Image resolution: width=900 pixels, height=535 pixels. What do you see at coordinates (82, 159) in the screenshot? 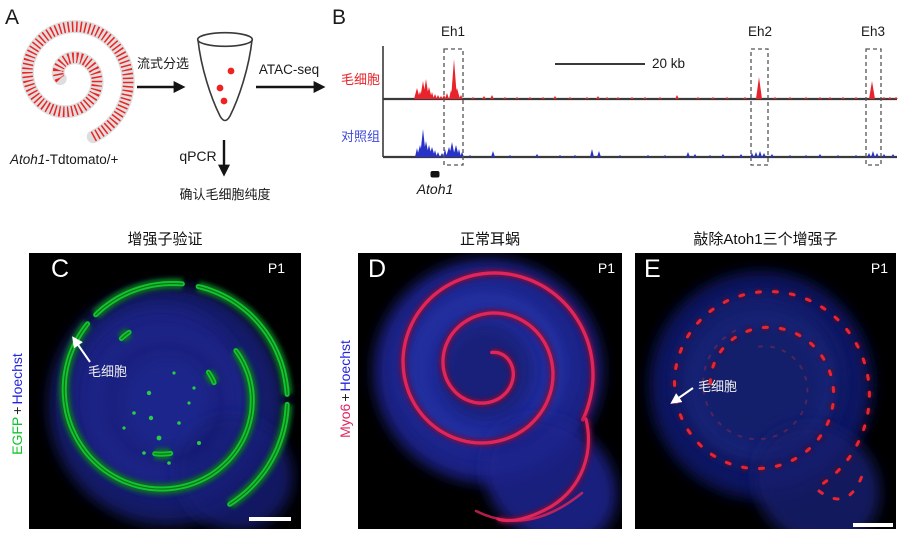
I see `genotype-suffix: -Tdtomato/+` at bounding box center [82, 159].